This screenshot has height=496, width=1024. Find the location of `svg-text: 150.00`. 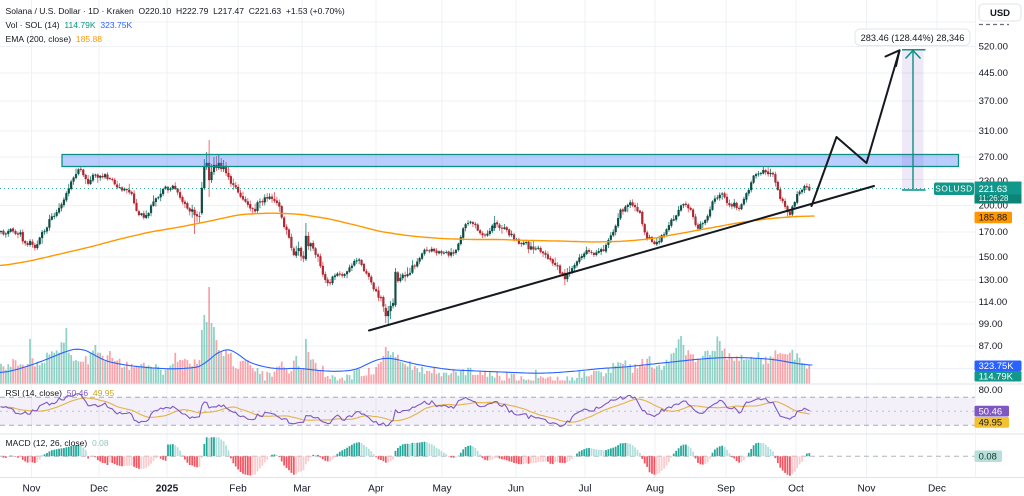

svg-text: 150.00 is located at coordinates (993, 257).